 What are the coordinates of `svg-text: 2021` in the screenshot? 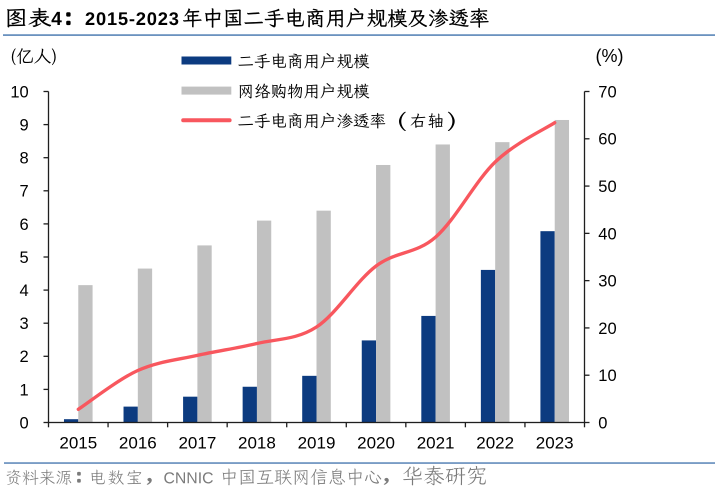 It's located at (436, 443).